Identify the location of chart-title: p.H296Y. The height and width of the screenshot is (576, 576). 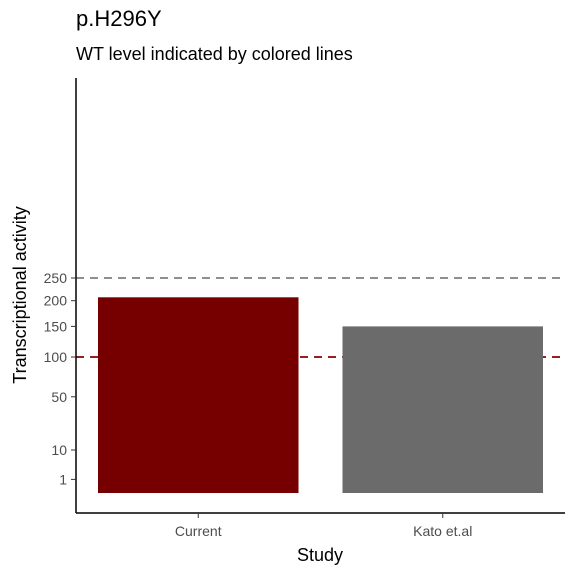
(119, 18).